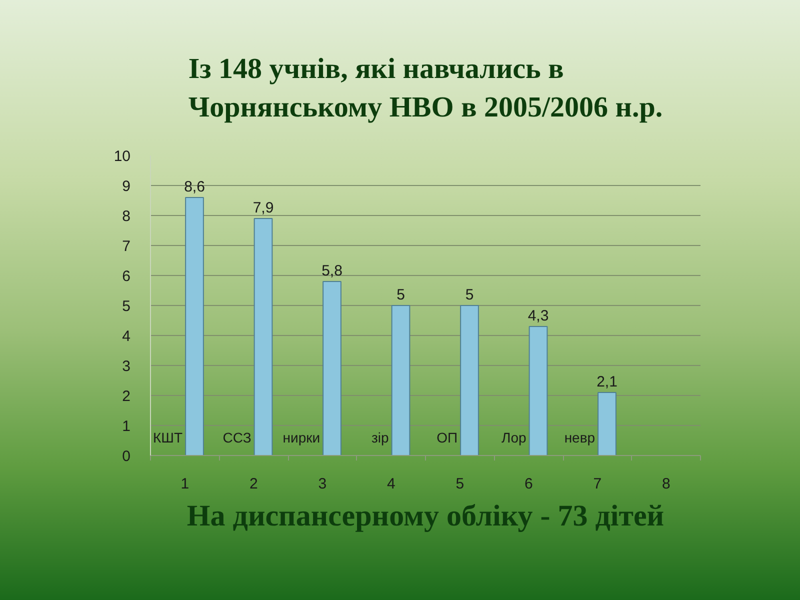  I want to click on data-label: 7,9, so click(263, 208).